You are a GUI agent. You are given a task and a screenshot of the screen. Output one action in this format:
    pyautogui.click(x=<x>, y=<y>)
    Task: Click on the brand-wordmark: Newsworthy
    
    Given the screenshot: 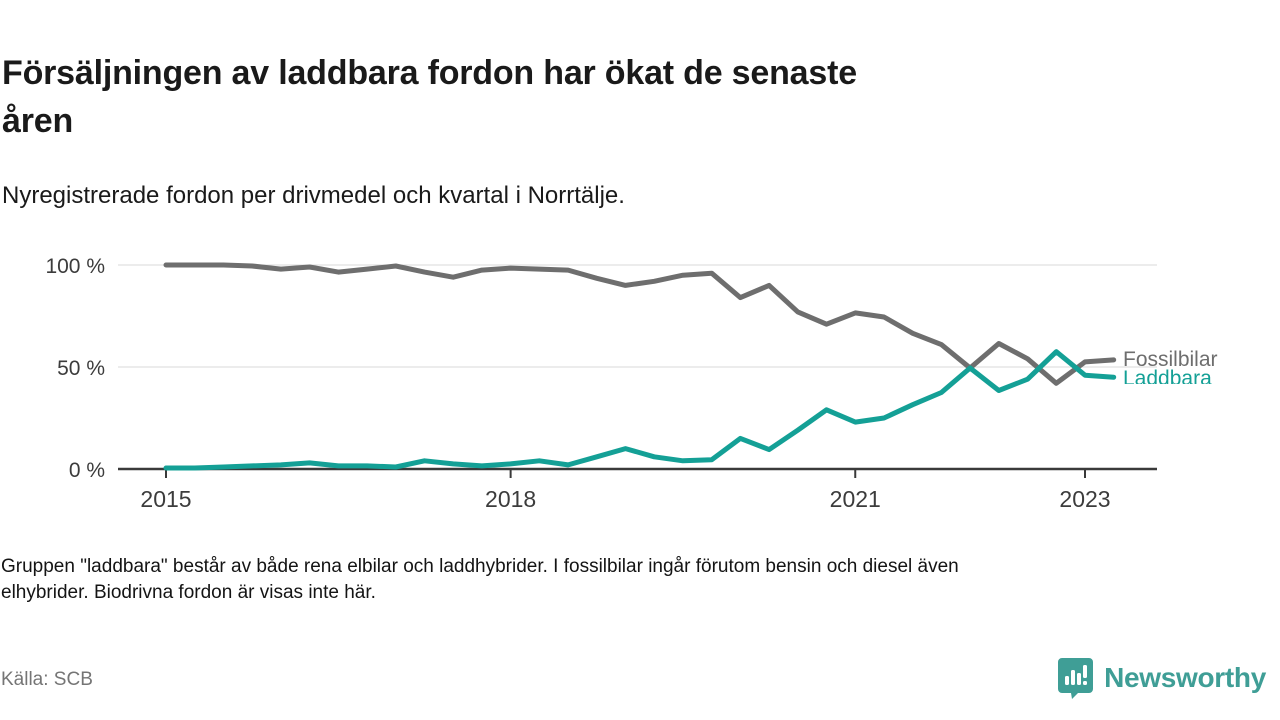 What is the action you would take?
    pyautogui.click(x=1185, y=677)
    